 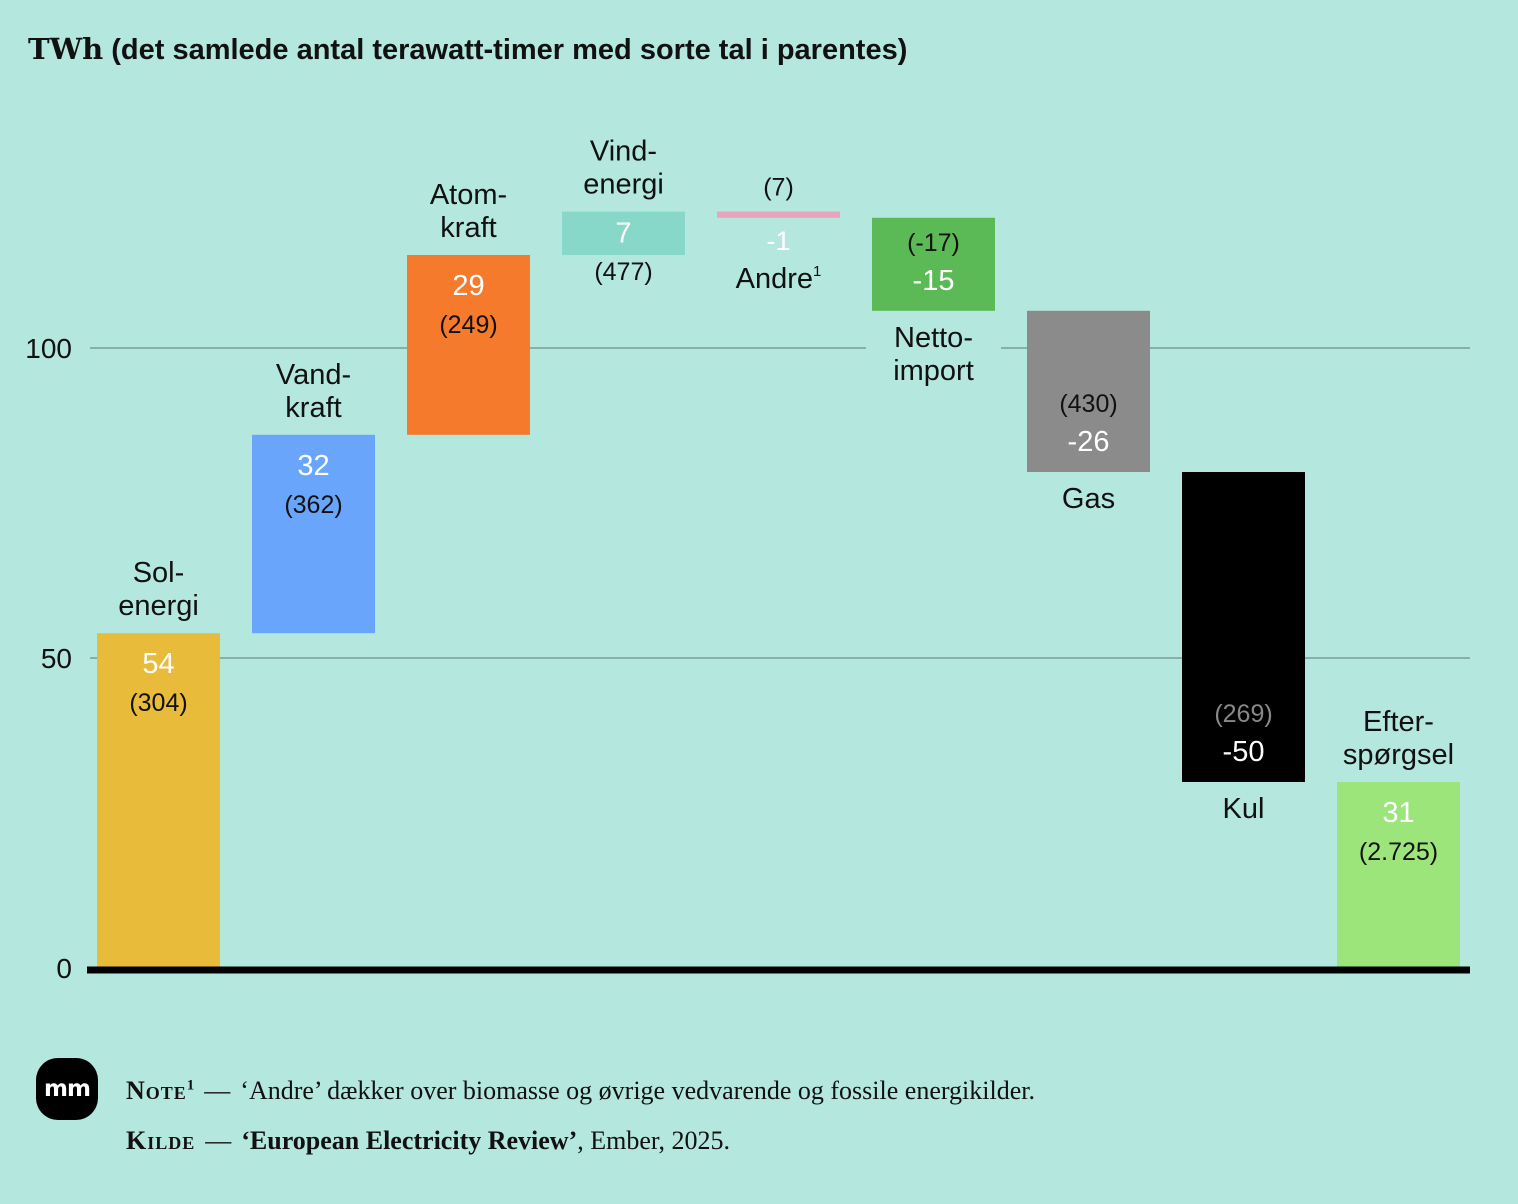 I want to click on category-label: Sol-, so click(x=159, y=573).